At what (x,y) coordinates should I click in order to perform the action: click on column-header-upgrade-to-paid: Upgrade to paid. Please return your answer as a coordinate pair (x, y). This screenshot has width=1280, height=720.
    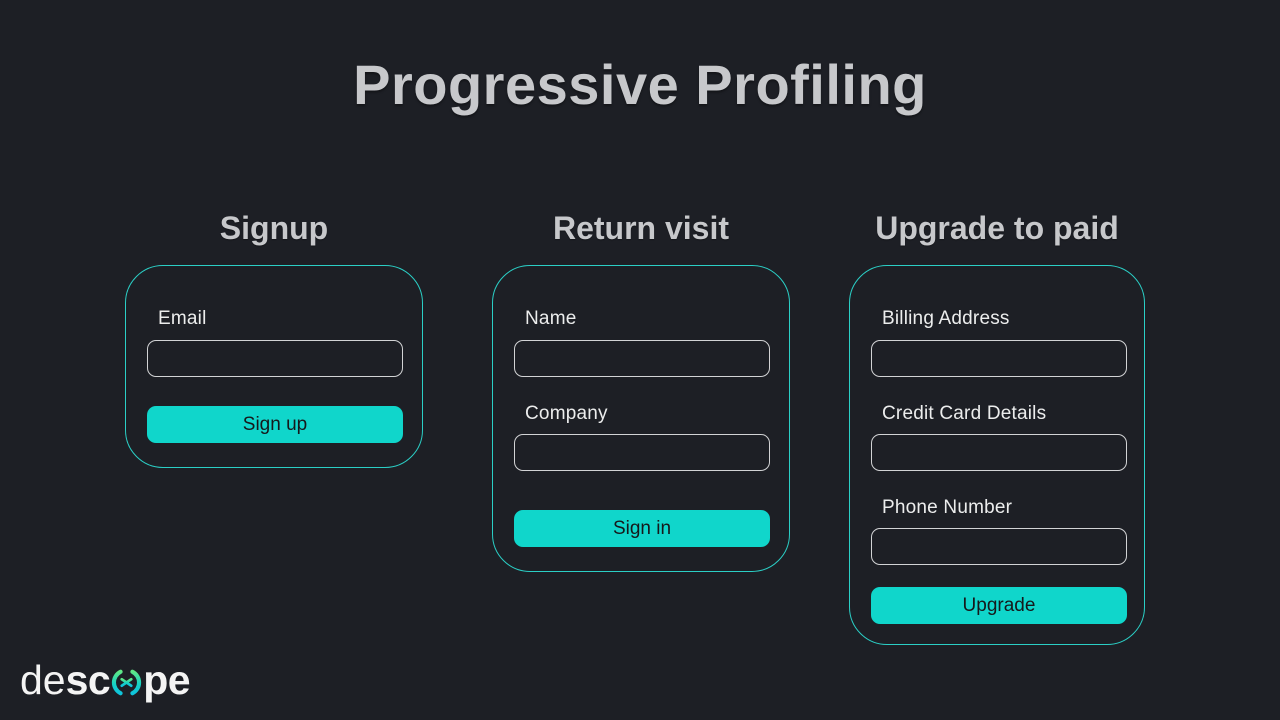
    Looking at the image, I should click on (997, 228).